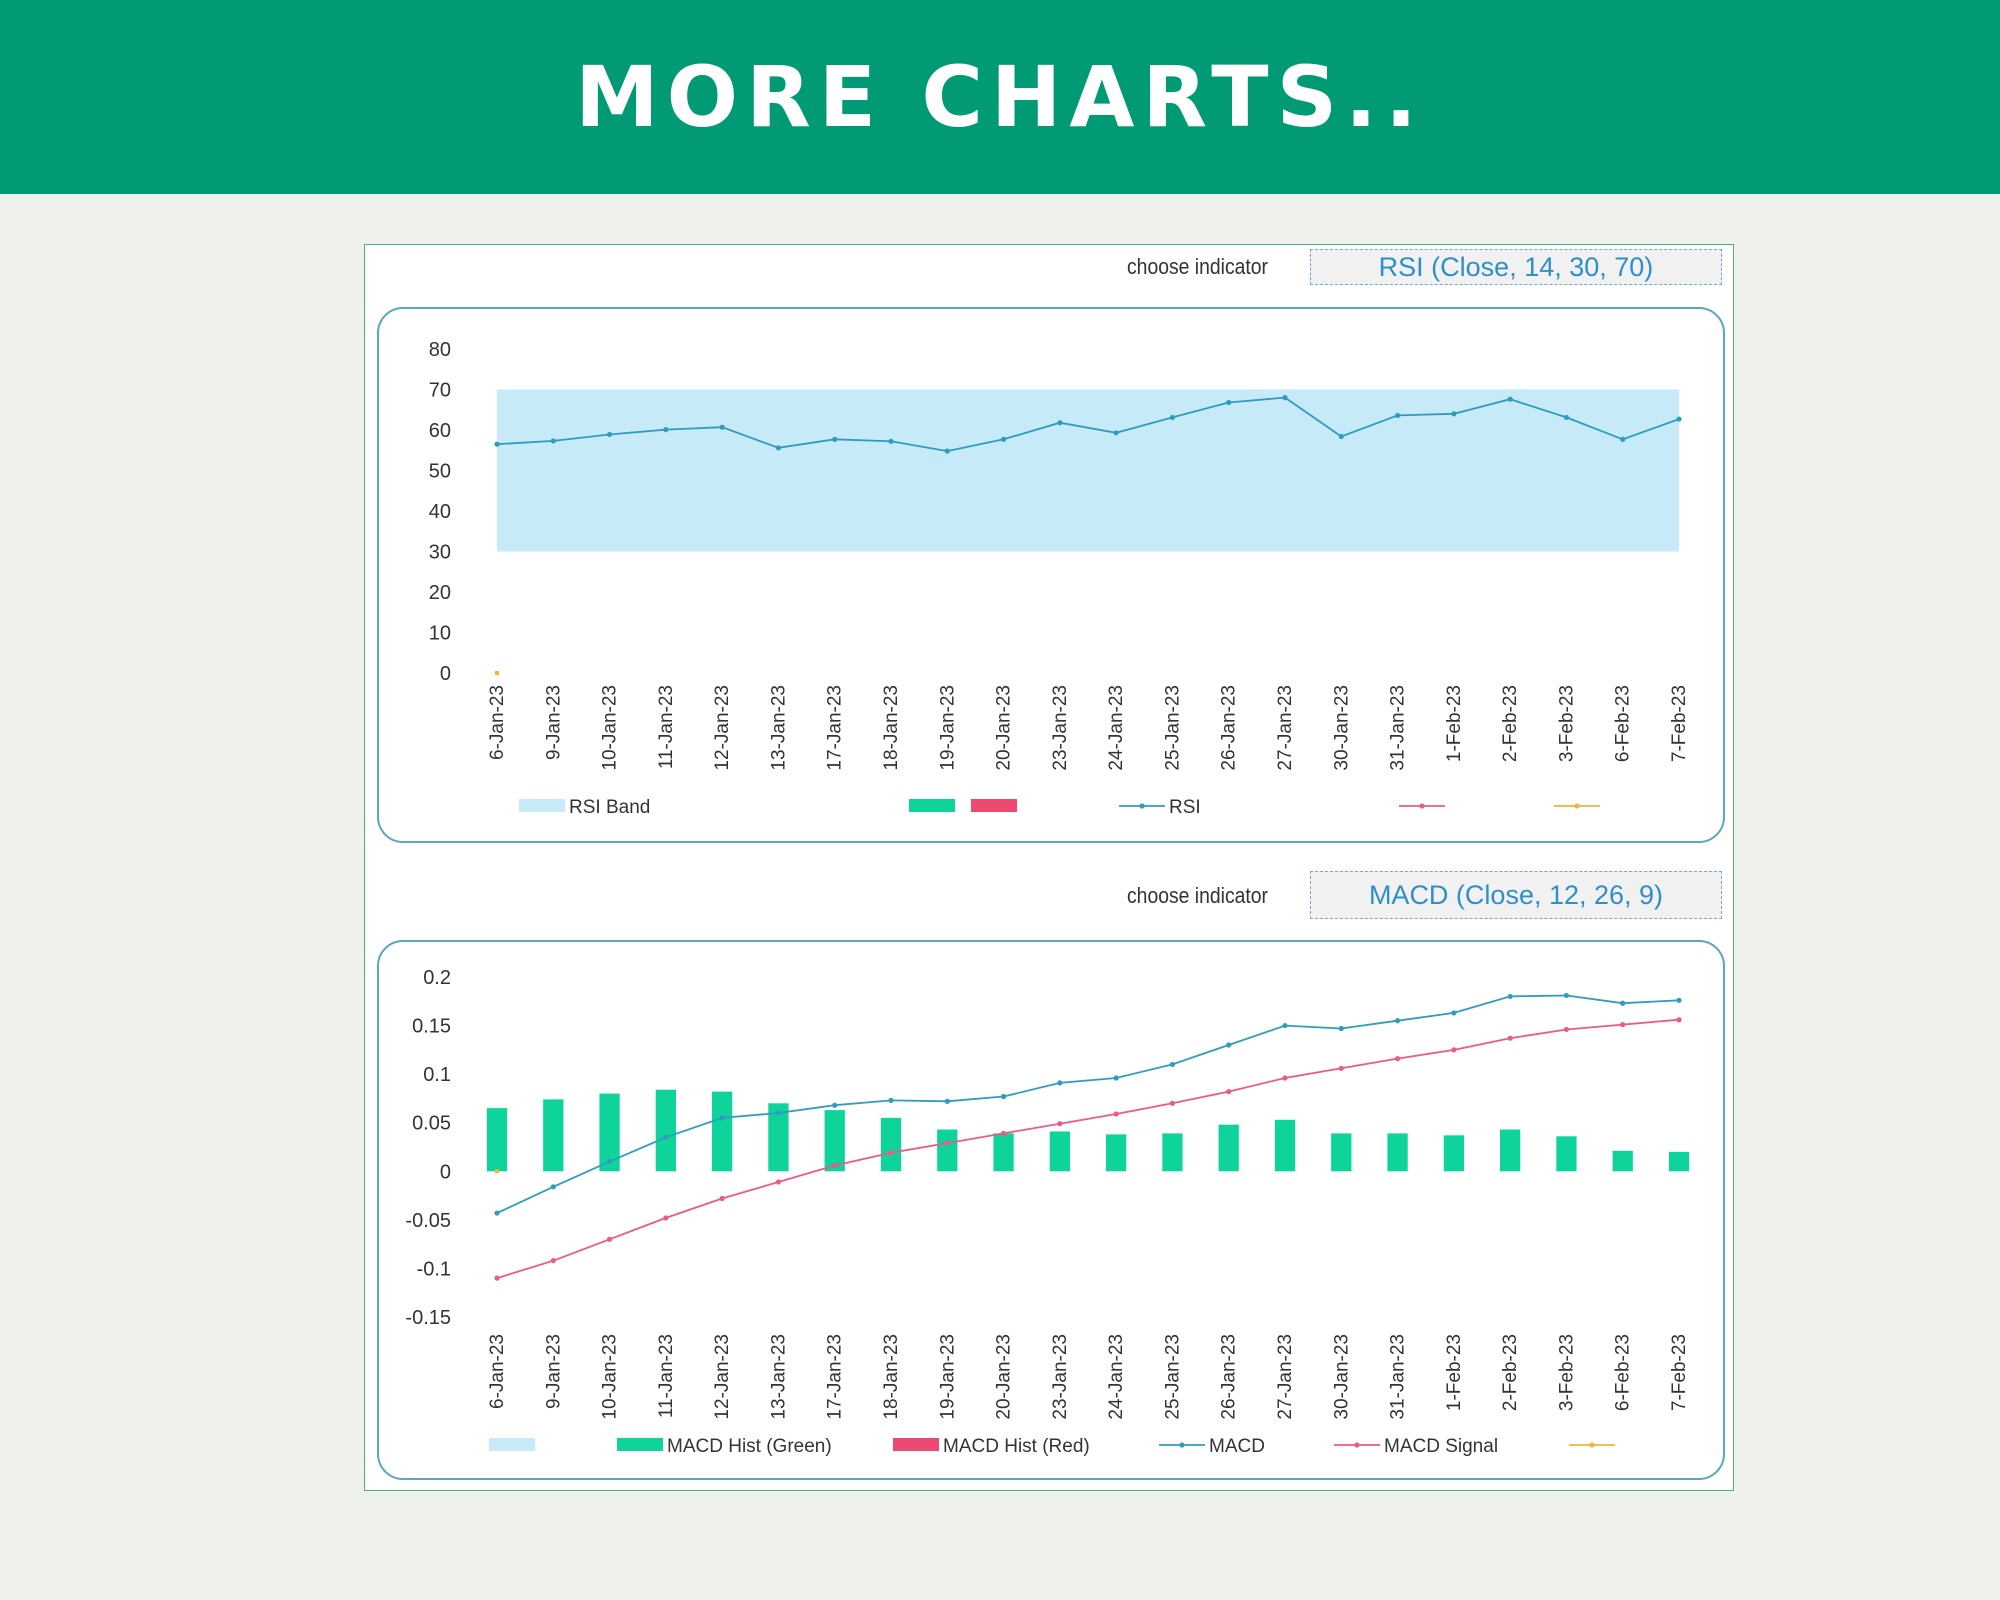  Describe the element at coordinates (835, 1377) in the screenshot. I see `x-tick-label: 17-Jan-23` at that location.